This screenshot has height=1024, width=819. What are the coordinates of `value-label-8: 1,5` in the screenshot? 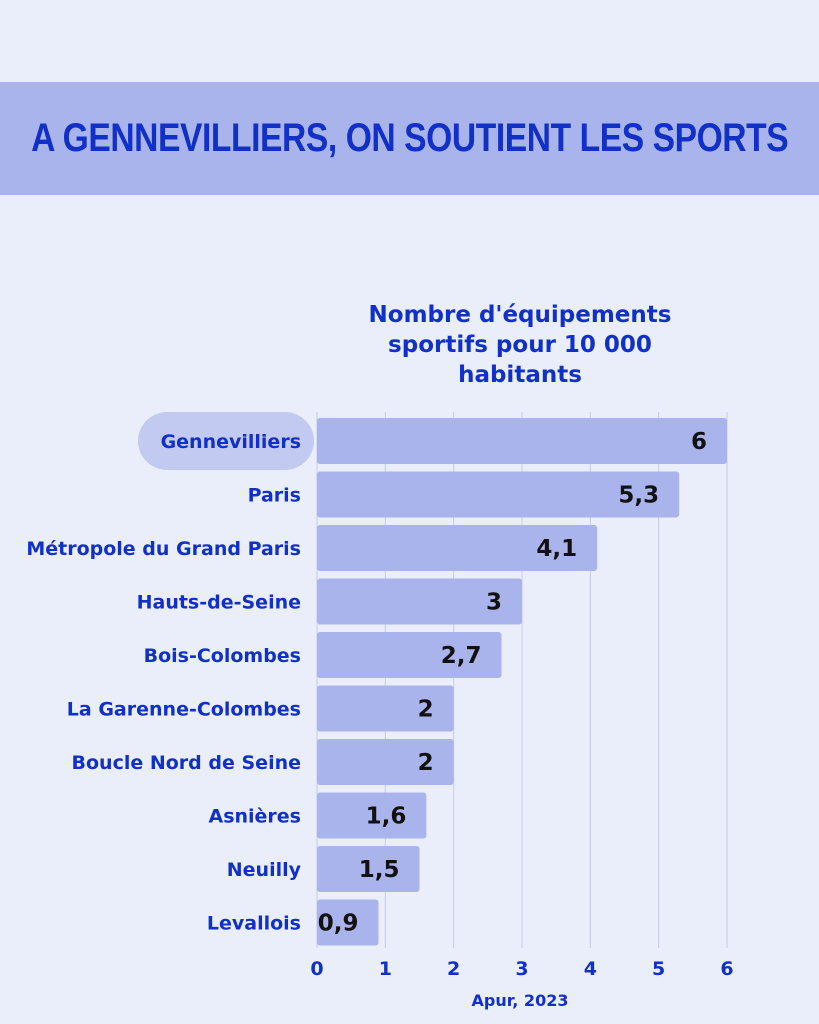 It's located at (379, 870).